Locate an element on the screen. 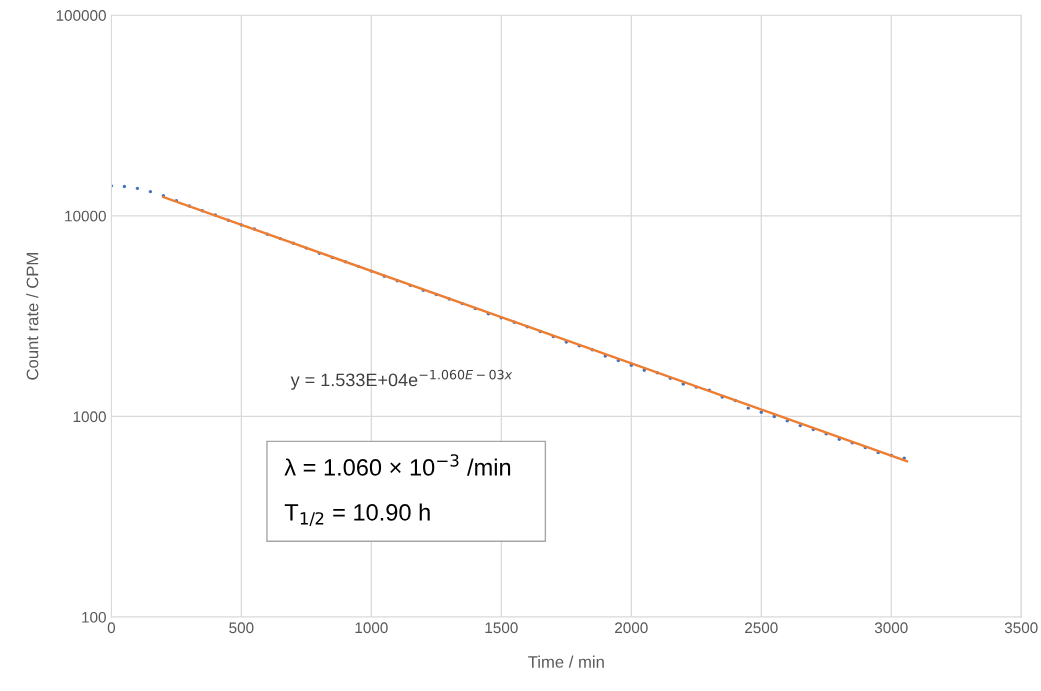 The width and height of the screenshot is (1041, 691). y-tick-label: 100 is located at coordinates (94, 617).